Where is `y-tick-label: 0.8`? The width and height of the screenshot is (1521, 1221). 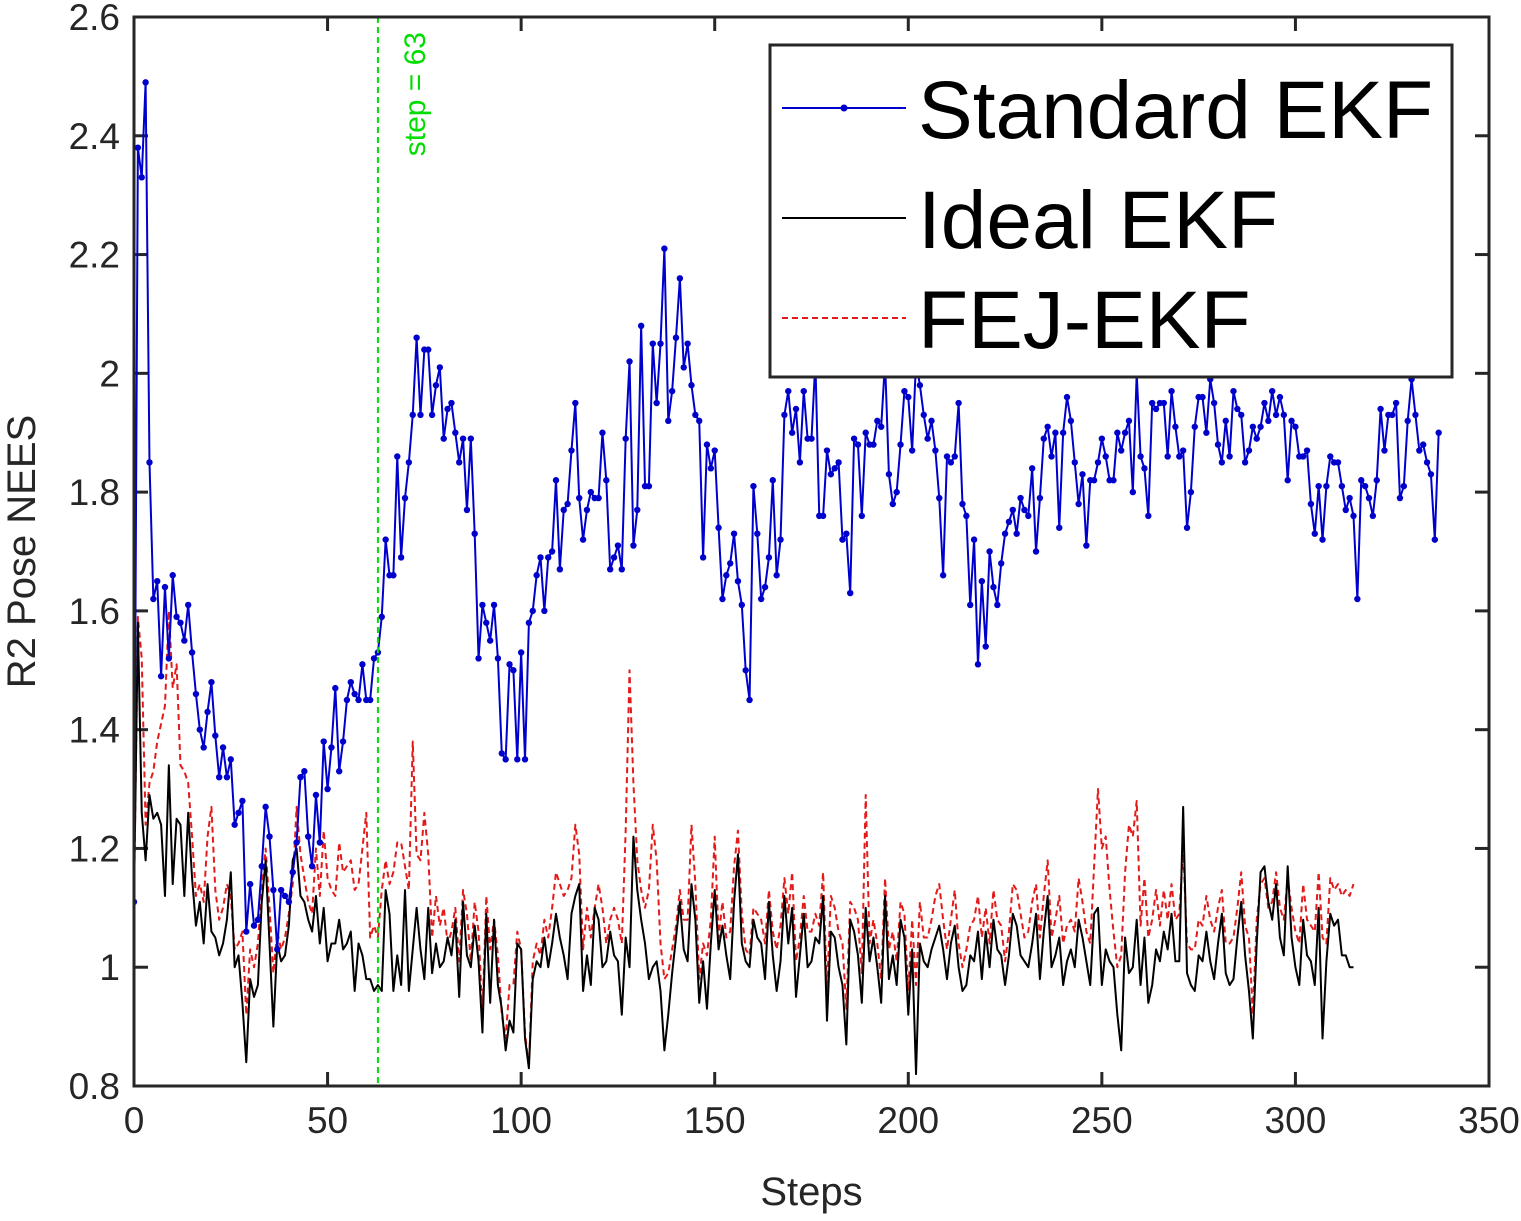 y-tick-label: 0.8 is located at coordinates (94, 1086).